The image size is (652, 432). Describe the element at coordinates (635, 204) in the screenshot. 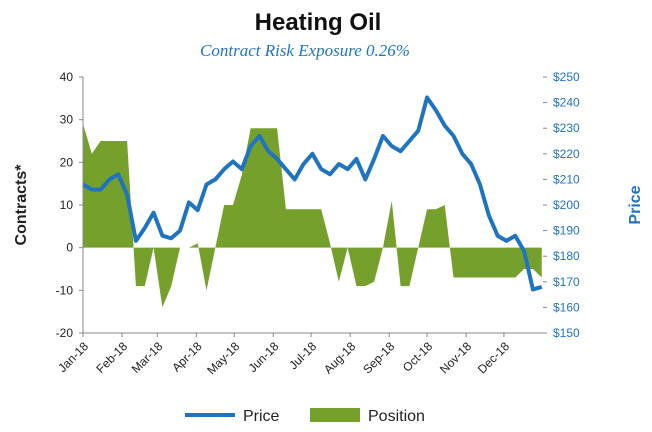

I see `y2-axis-label: Price` at that location.